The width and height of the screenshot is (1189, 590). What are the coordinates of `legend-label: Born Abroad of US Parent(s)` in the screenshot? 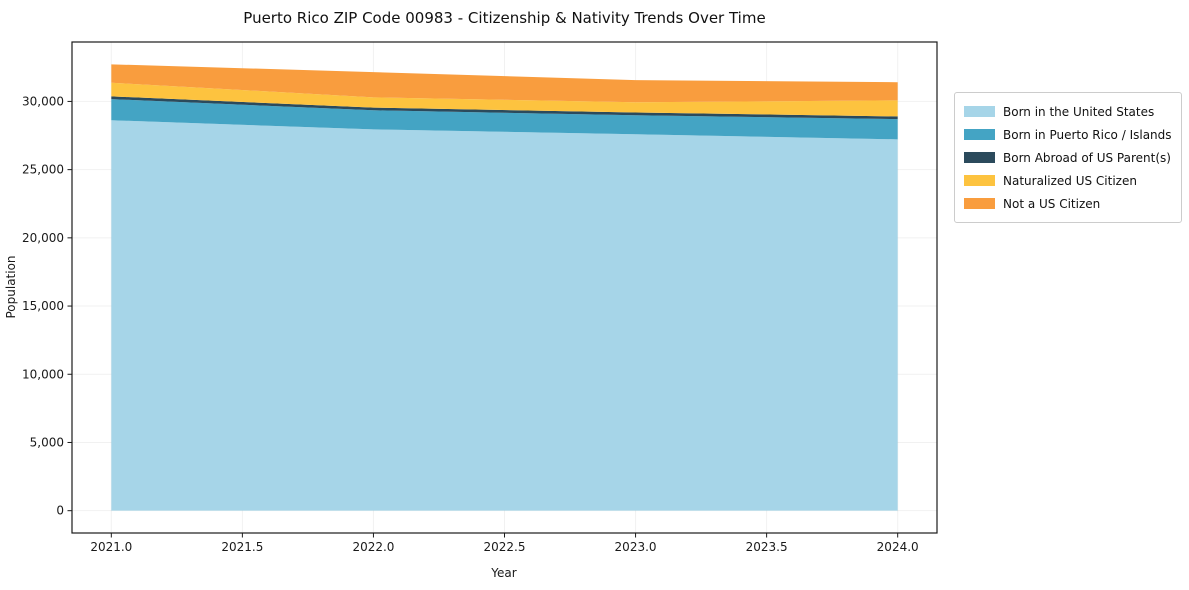 It's located at (1087, 157).